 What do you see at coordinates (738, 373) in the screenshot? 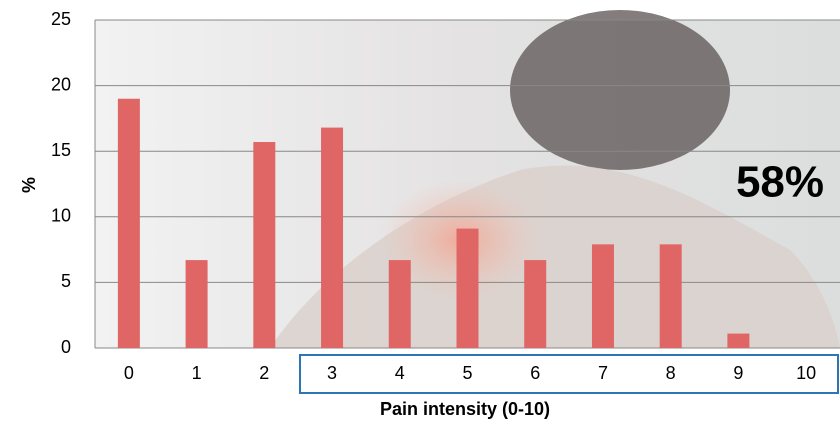
I see `x-tick-label: 9` at bounding box center [738, 373].